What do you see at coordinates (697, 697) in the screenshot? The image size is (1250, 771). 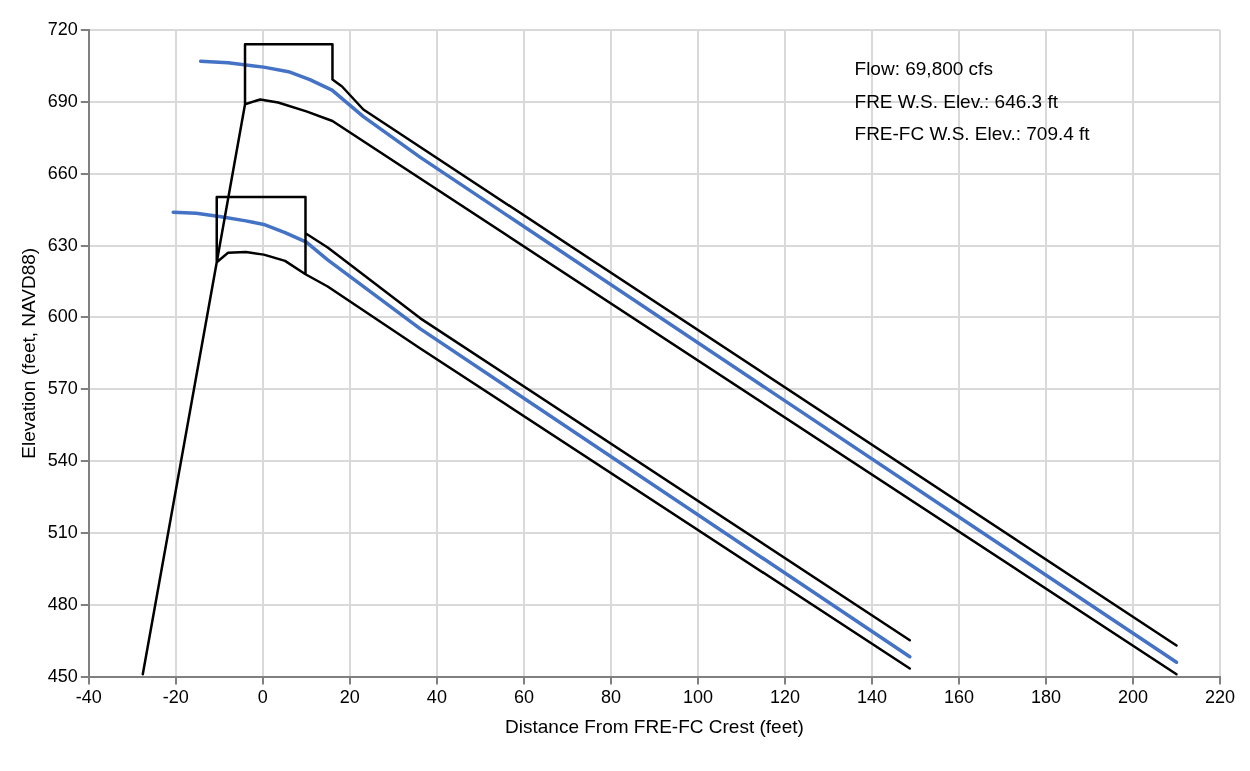 I see `x-tick-label: 100` at bounding box center [697, 697].